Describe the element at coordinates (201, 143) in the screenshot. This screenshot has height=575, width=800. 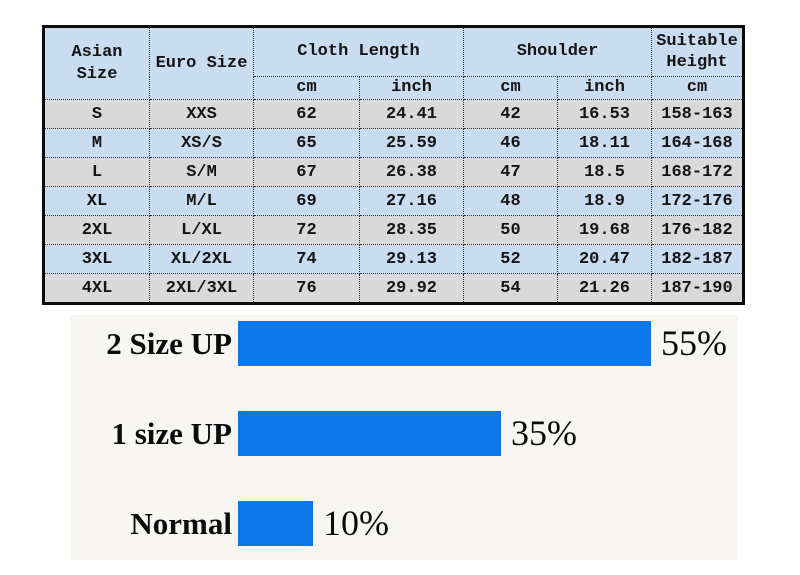
I see `table-cell: XS/S` at that location.